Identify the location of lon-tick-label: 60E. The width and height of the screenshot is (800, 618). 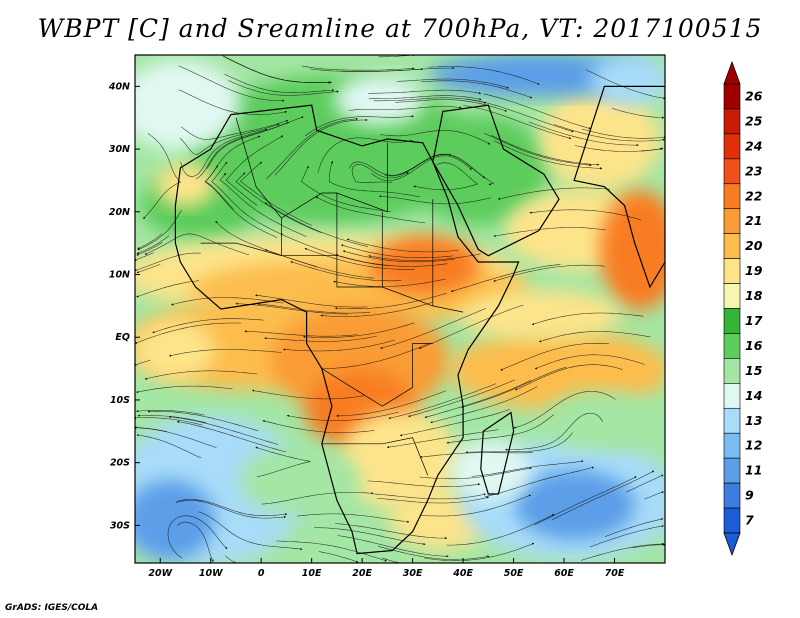
(564, 573).